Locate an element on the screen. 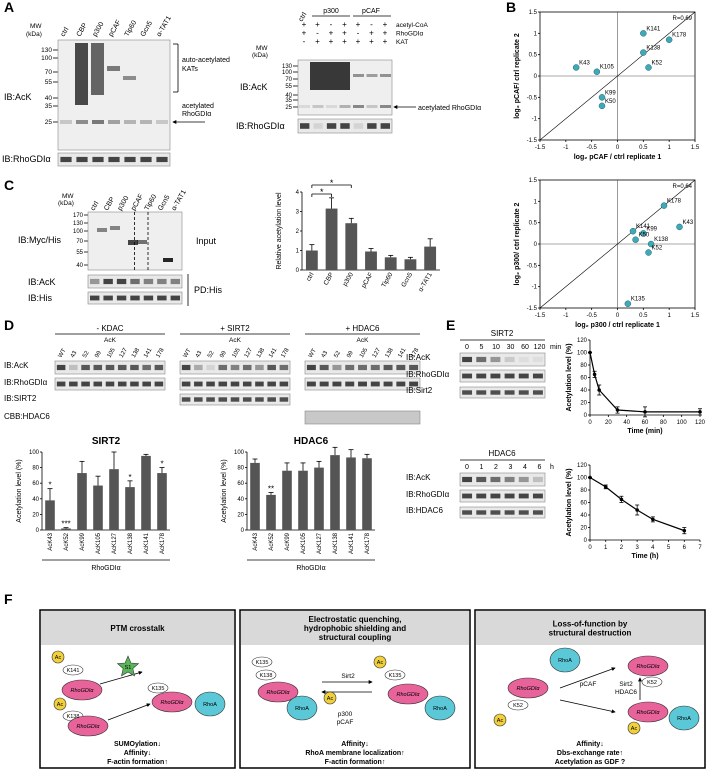 The image size is (713, 772). y-tick-label: -1.5 is located at coordinates (532, 309).